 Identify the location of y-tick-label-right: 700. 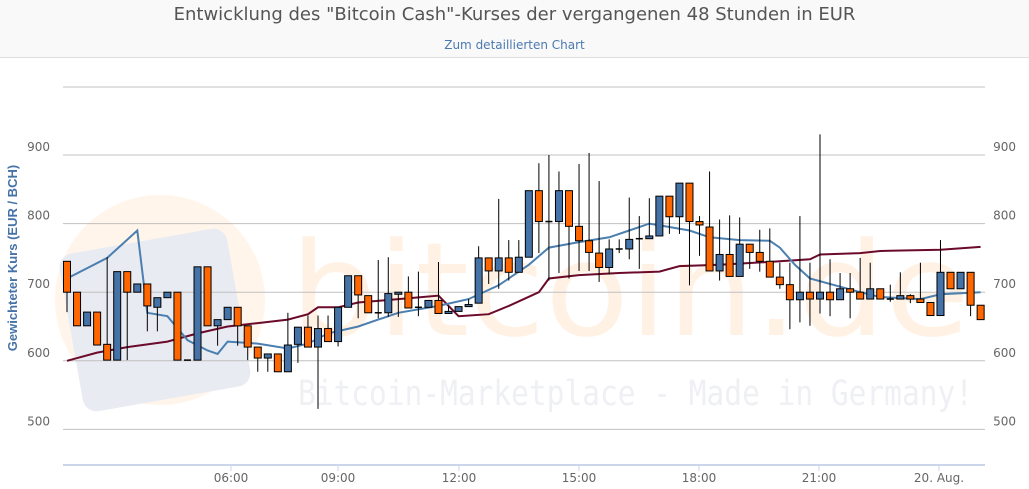
(1004, 284).